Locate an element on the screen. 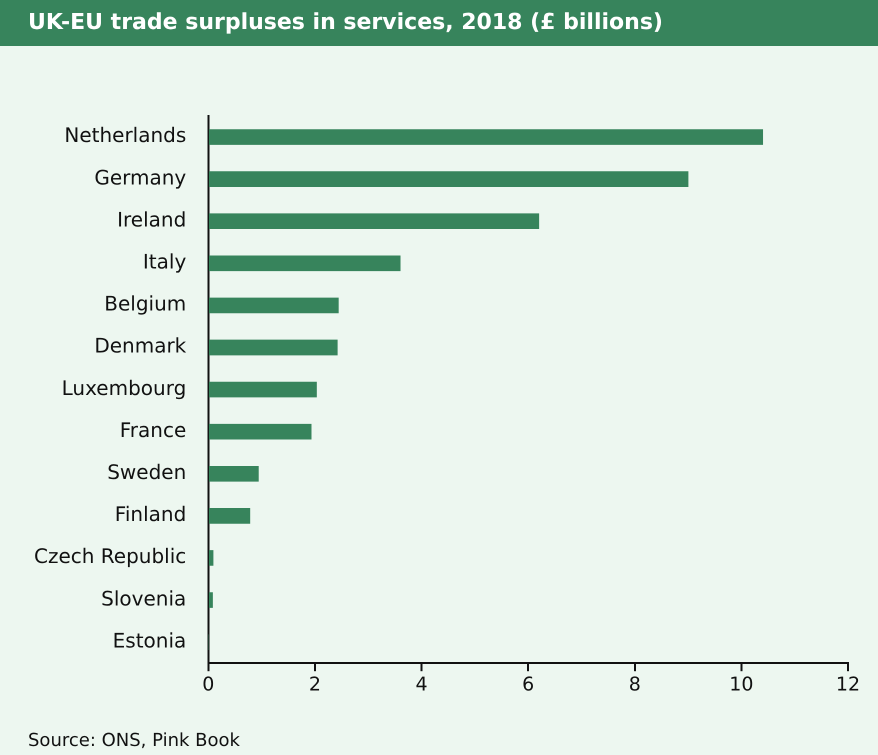 Image resolution: width=878 pixels, height=755 pixels. x-tick-label: 2 is located at coordinates (314, 685).